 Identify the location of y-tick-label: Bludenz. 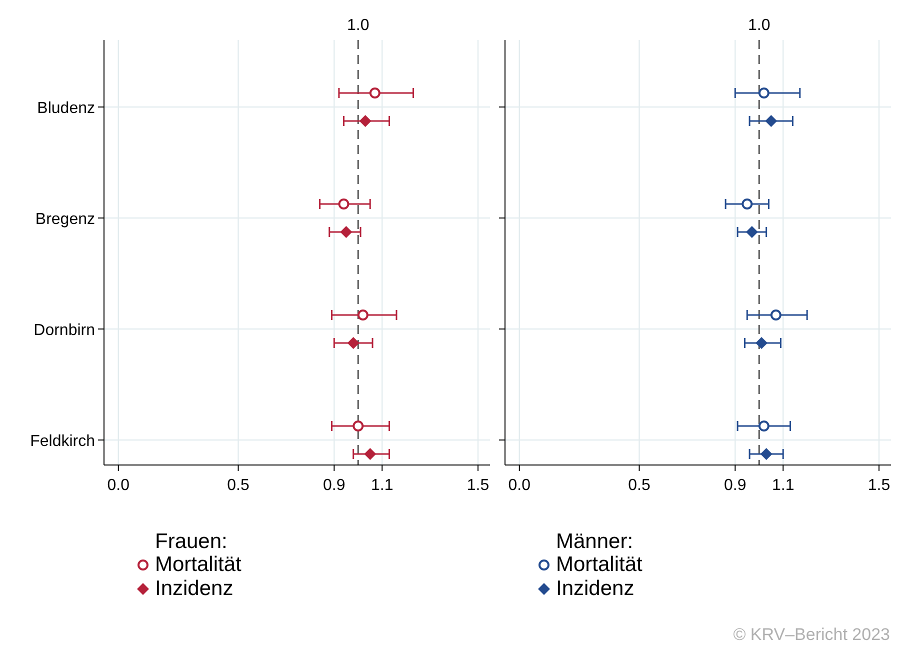
(66, 108).